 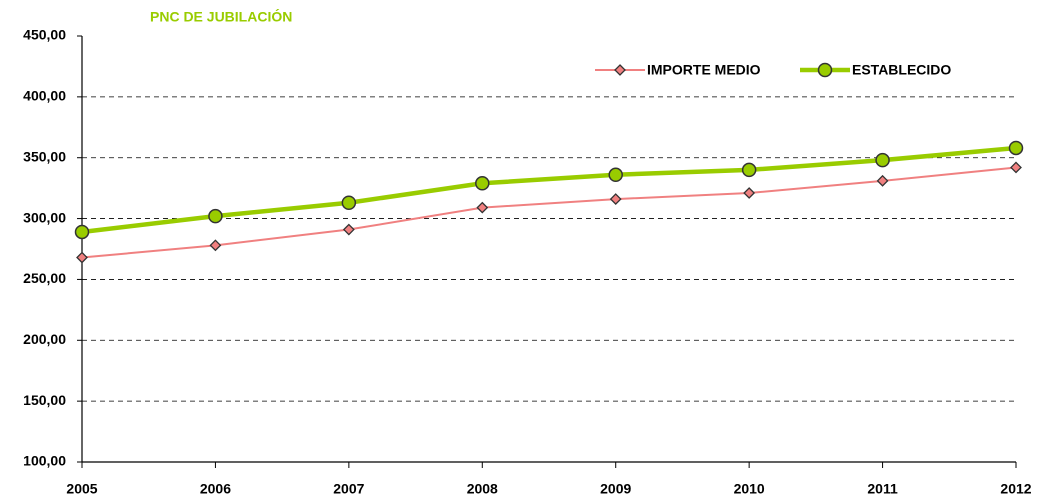 I want to click on x-tick-label: 2007, so click(x=348, y=489).